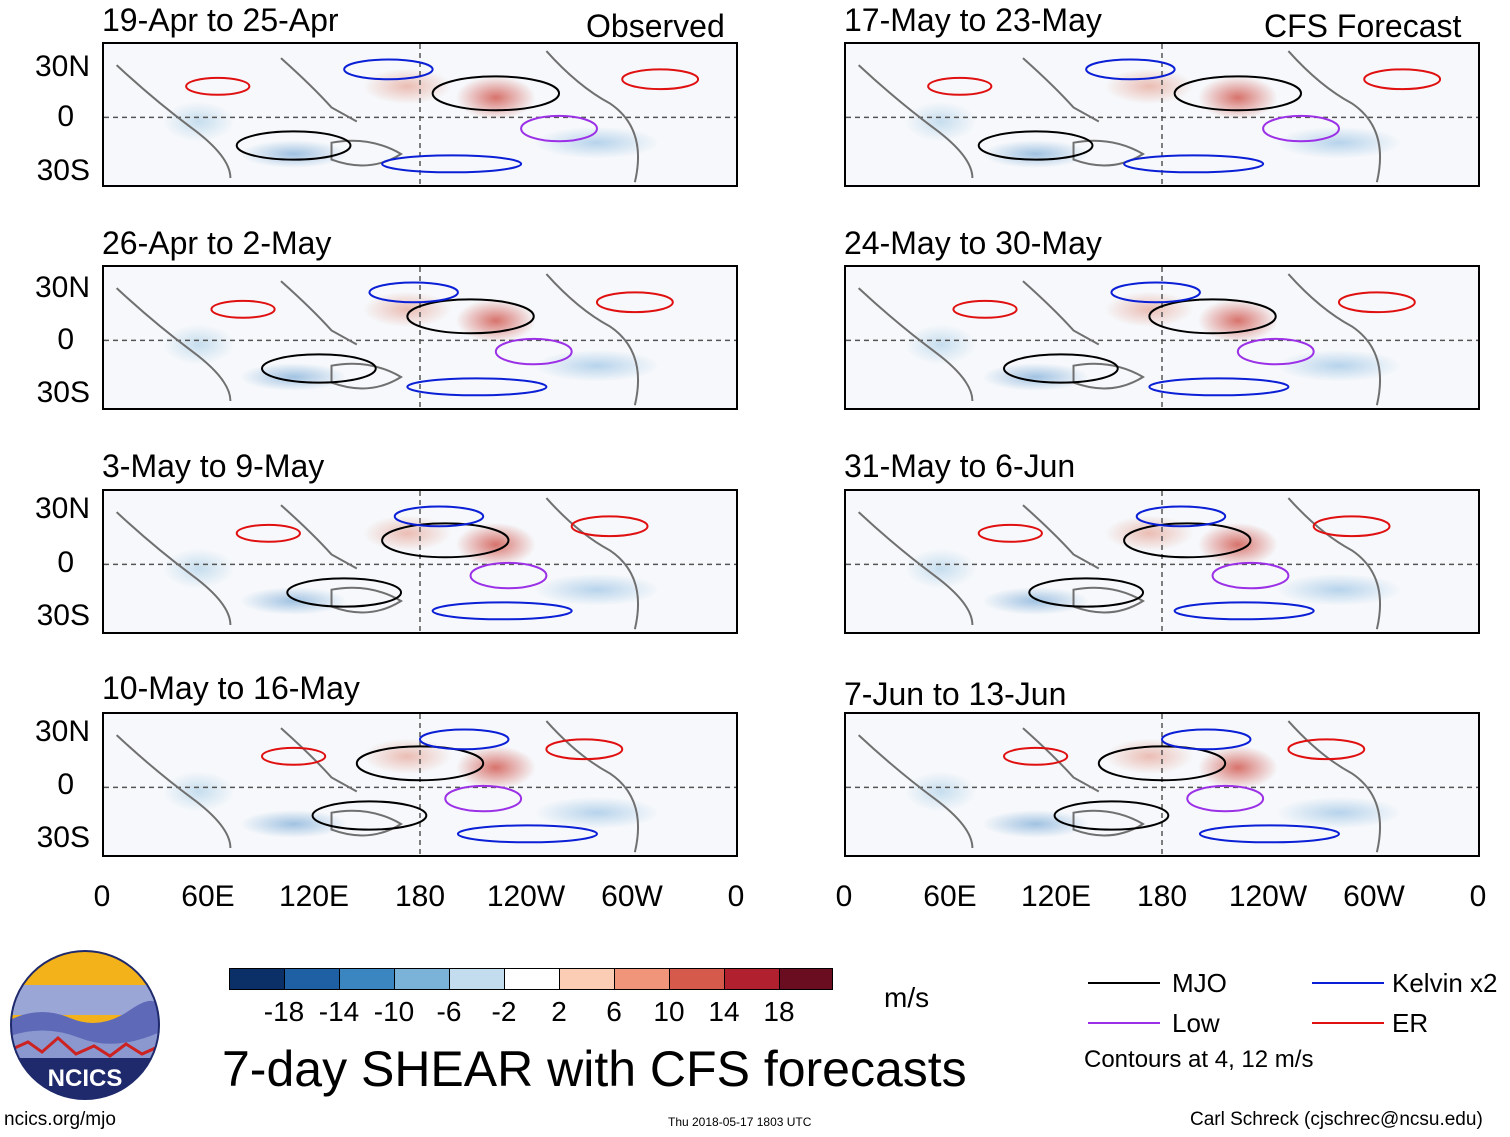  I want to click on panel-title-observed-3: 3-May to 9-May, so click(213, 466).